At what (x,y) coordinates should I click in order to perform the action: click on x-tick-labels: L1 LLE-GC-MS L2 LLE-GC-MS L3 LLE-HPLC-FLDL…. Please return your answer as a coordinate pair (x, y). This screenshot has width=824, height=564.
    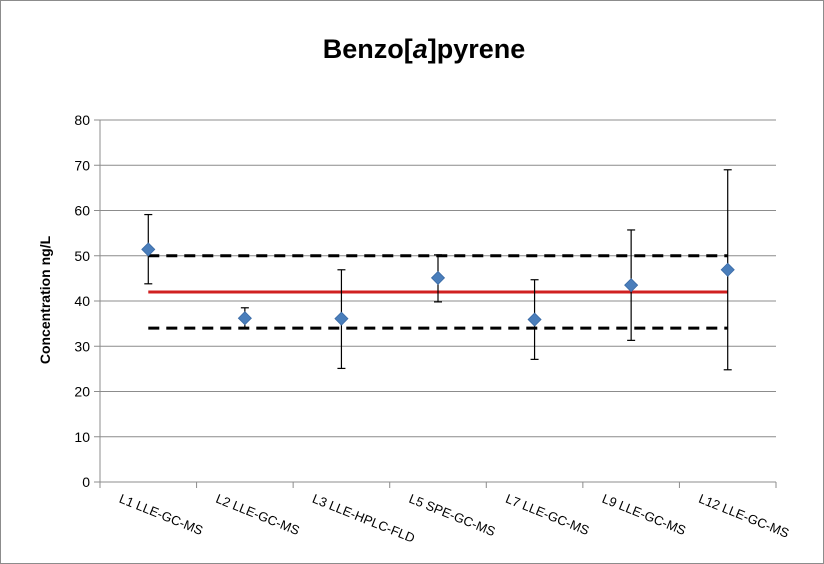
    Looking at the image, I should click on (454, 518).